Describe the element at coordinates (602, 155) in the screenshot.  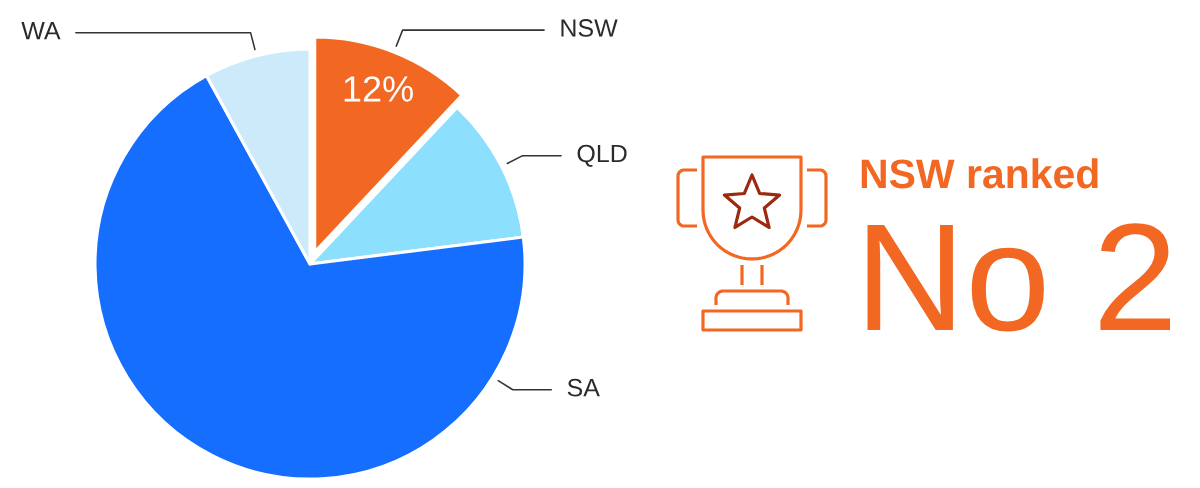
I see `slice-label: QLD` at that location.